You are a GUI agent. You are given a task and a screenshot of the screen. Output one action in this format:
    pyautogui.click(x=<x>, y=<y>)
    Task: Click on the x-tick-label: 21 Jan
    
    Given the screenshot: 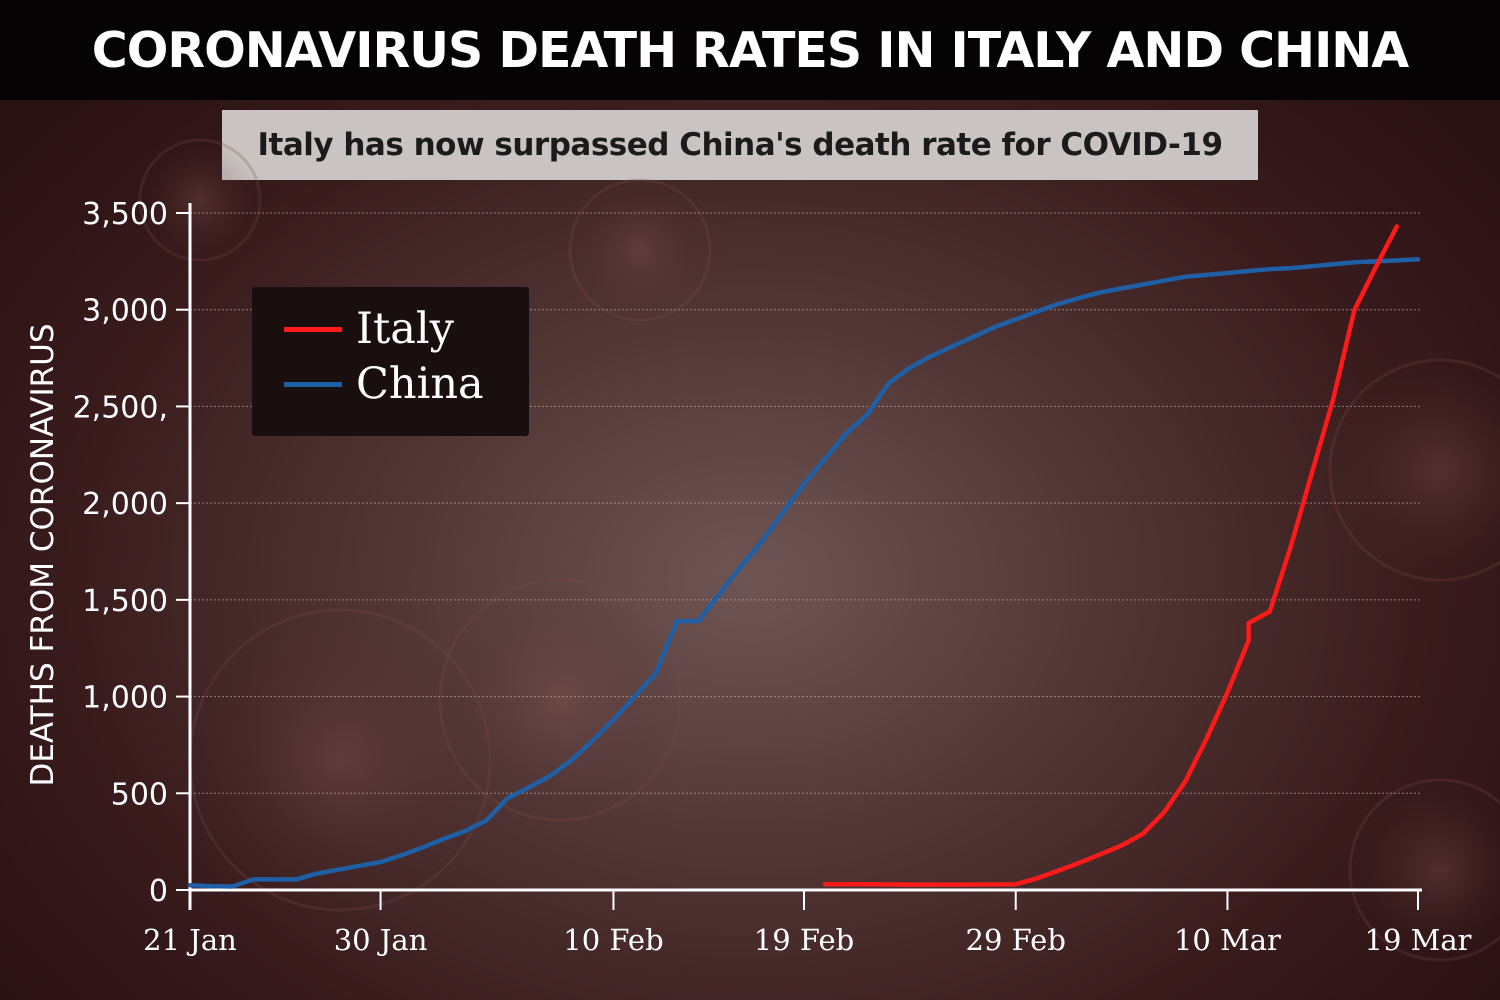 What is the action you would take?
    pyautogui.click(x=190, y=940)
    